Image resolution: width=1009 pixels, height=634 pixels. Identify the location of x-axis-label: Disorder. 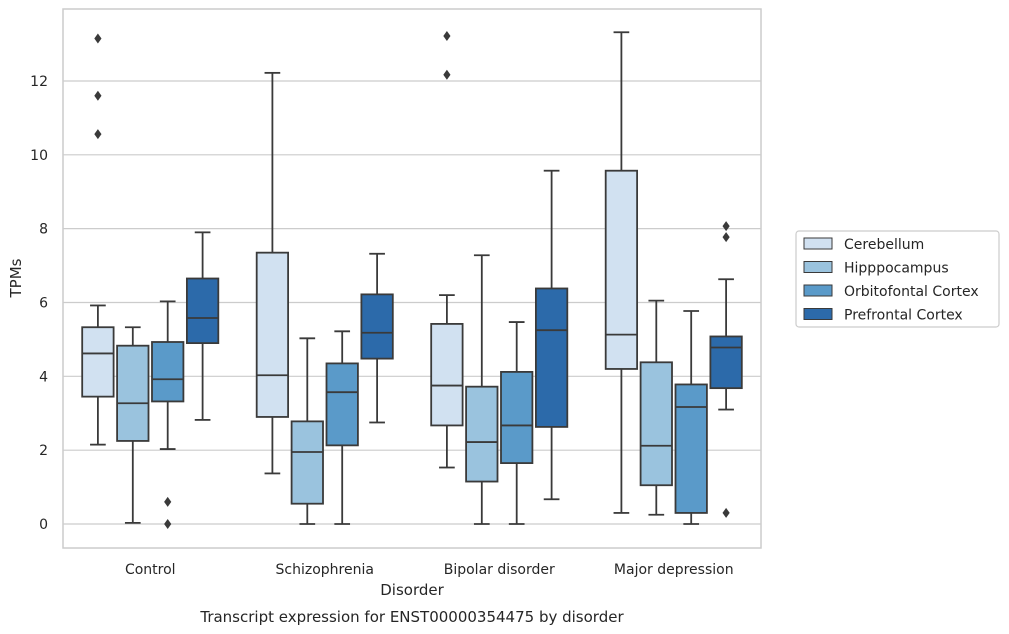
(412, 590).